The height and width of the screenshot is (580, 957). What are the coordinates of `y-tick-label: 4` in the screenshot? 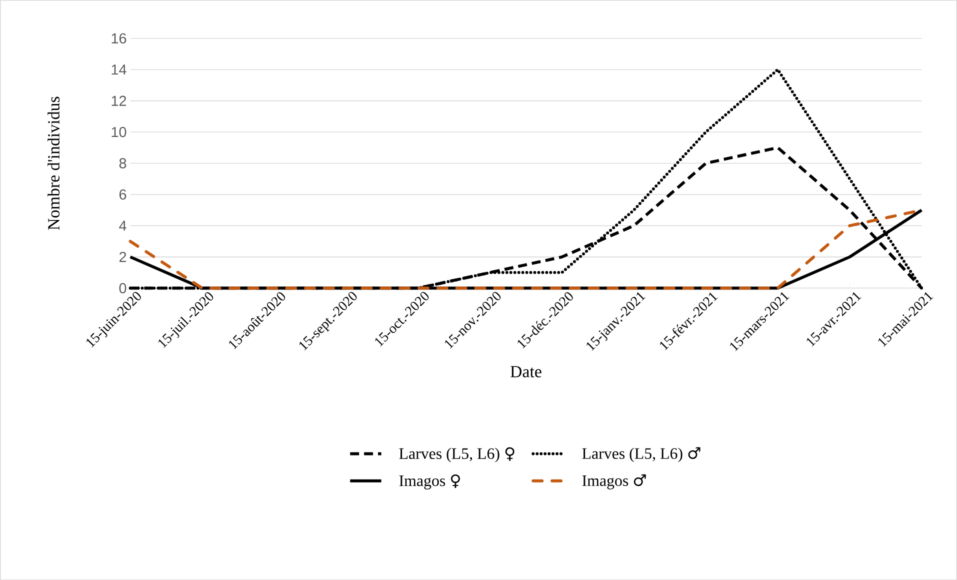 It's located at (122, 225).